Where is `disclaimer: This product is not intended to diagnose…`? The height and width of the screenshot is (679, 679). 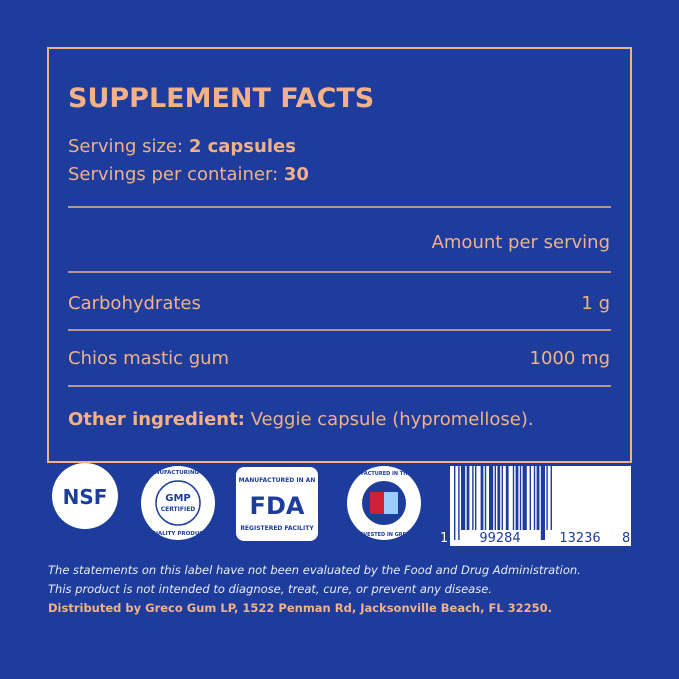 disclaimer: This product is not intended to diagnose… is located at coordinates (270, 589).